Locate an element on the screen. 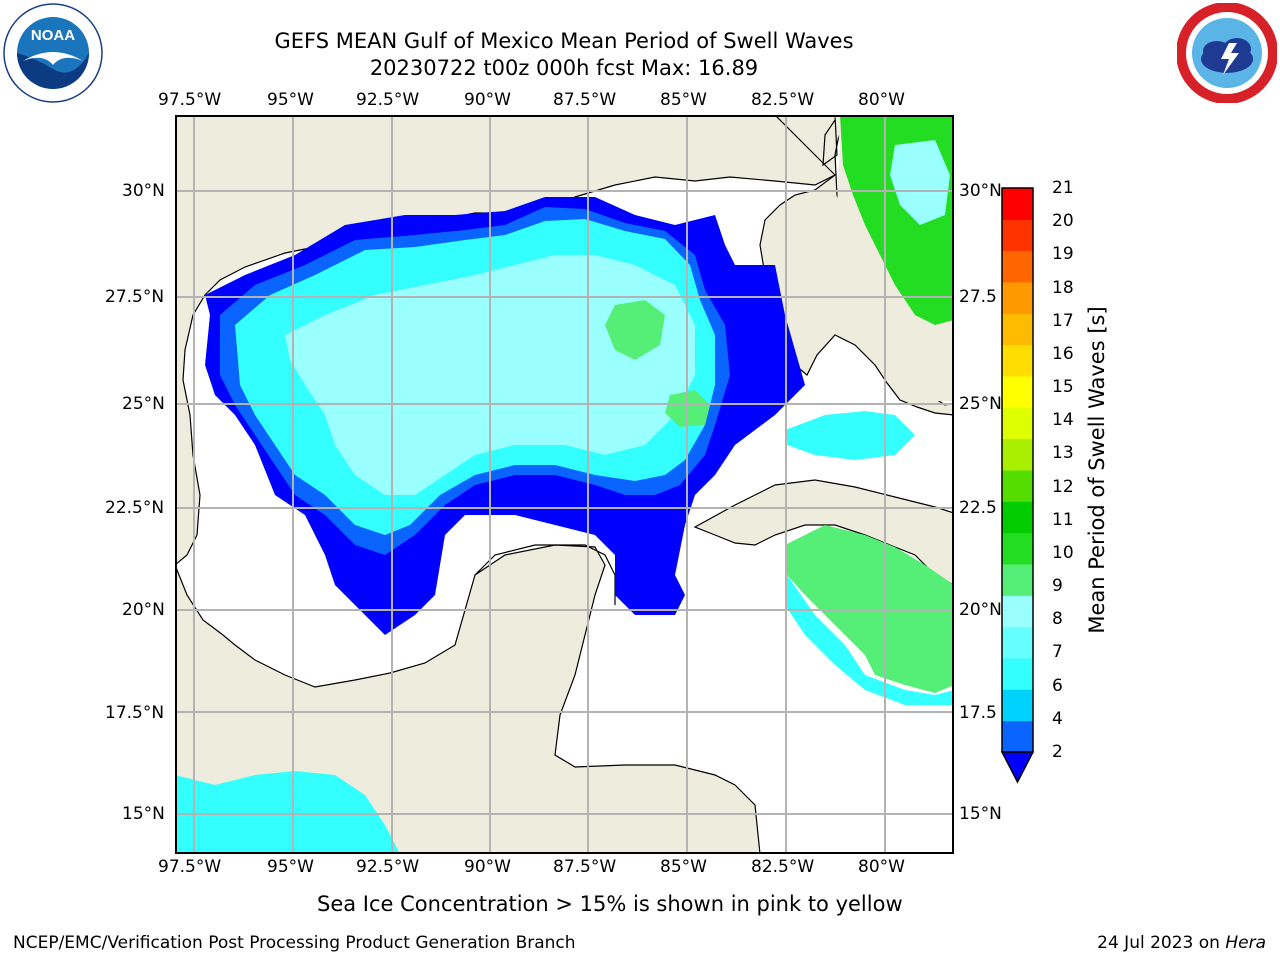  lon-label-top: 97.5°W is located at coordinates (190, 100).